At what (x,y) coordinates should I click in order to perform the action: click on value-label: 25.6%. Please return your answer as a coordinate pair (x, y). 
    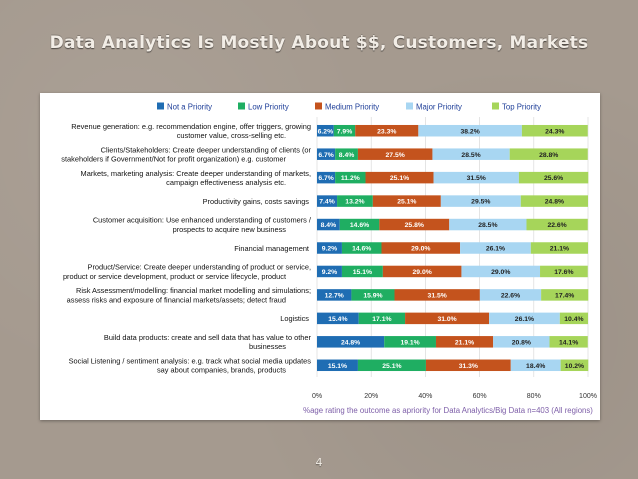
    Looking at the image, I should click on (553, 178).